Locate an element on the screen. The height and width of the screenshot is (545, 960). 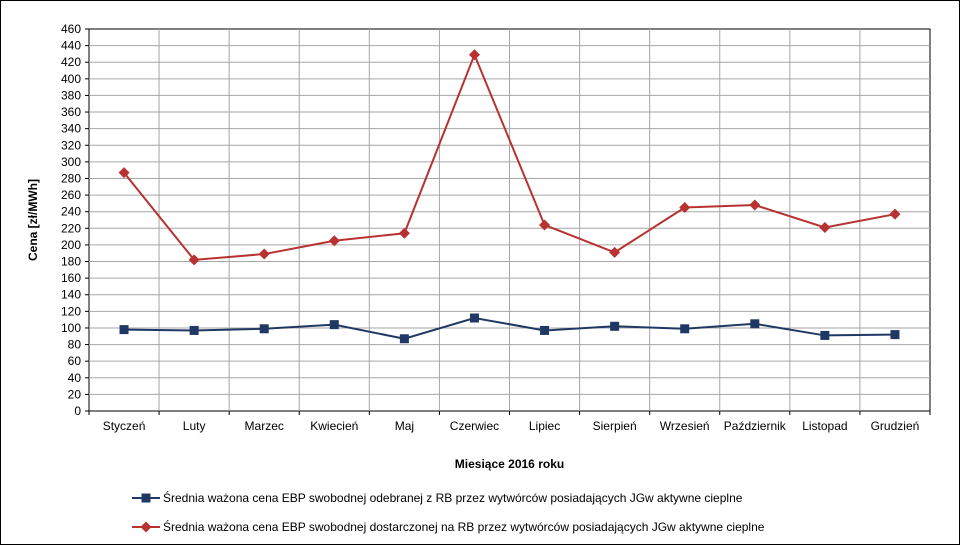
y-tick-label: 20 is located at coordinates (75, 394).